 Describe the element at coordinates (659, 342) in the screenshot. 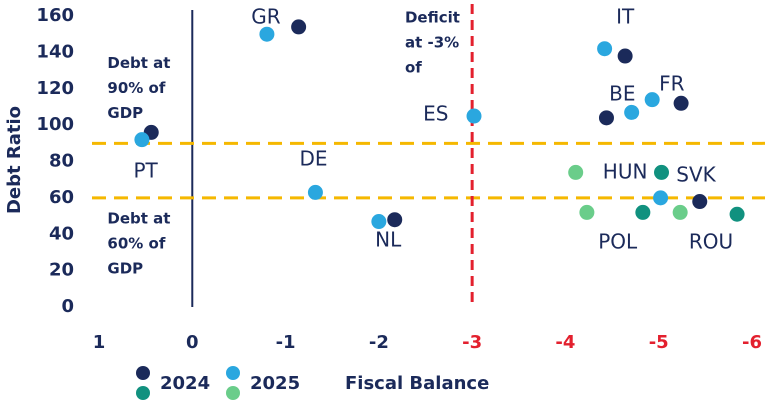

I see `x-tick-label: -5` at that location.